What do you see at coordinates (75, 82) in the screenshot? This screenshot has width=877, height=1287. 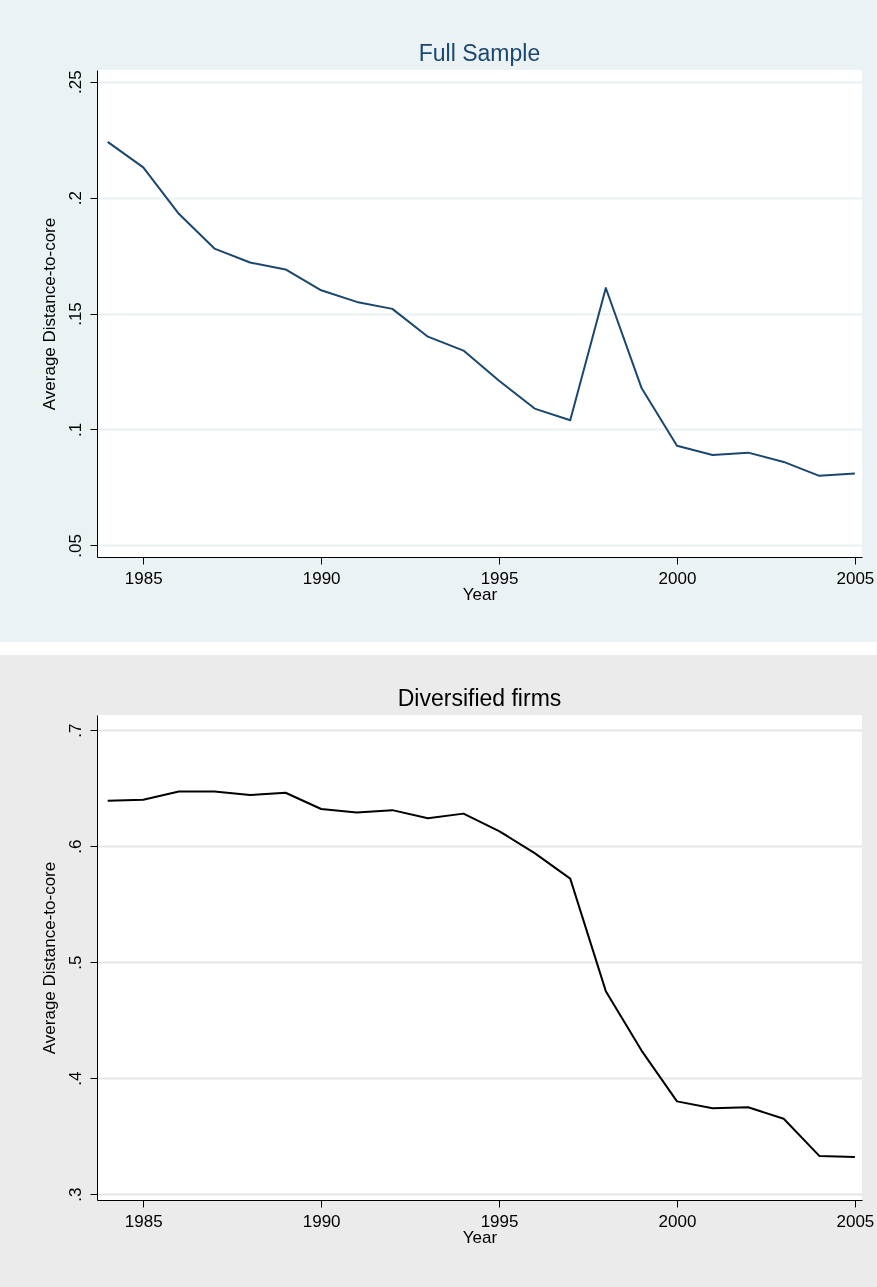 I see `y-tick-label: .25` at bounding box center [75, 82].